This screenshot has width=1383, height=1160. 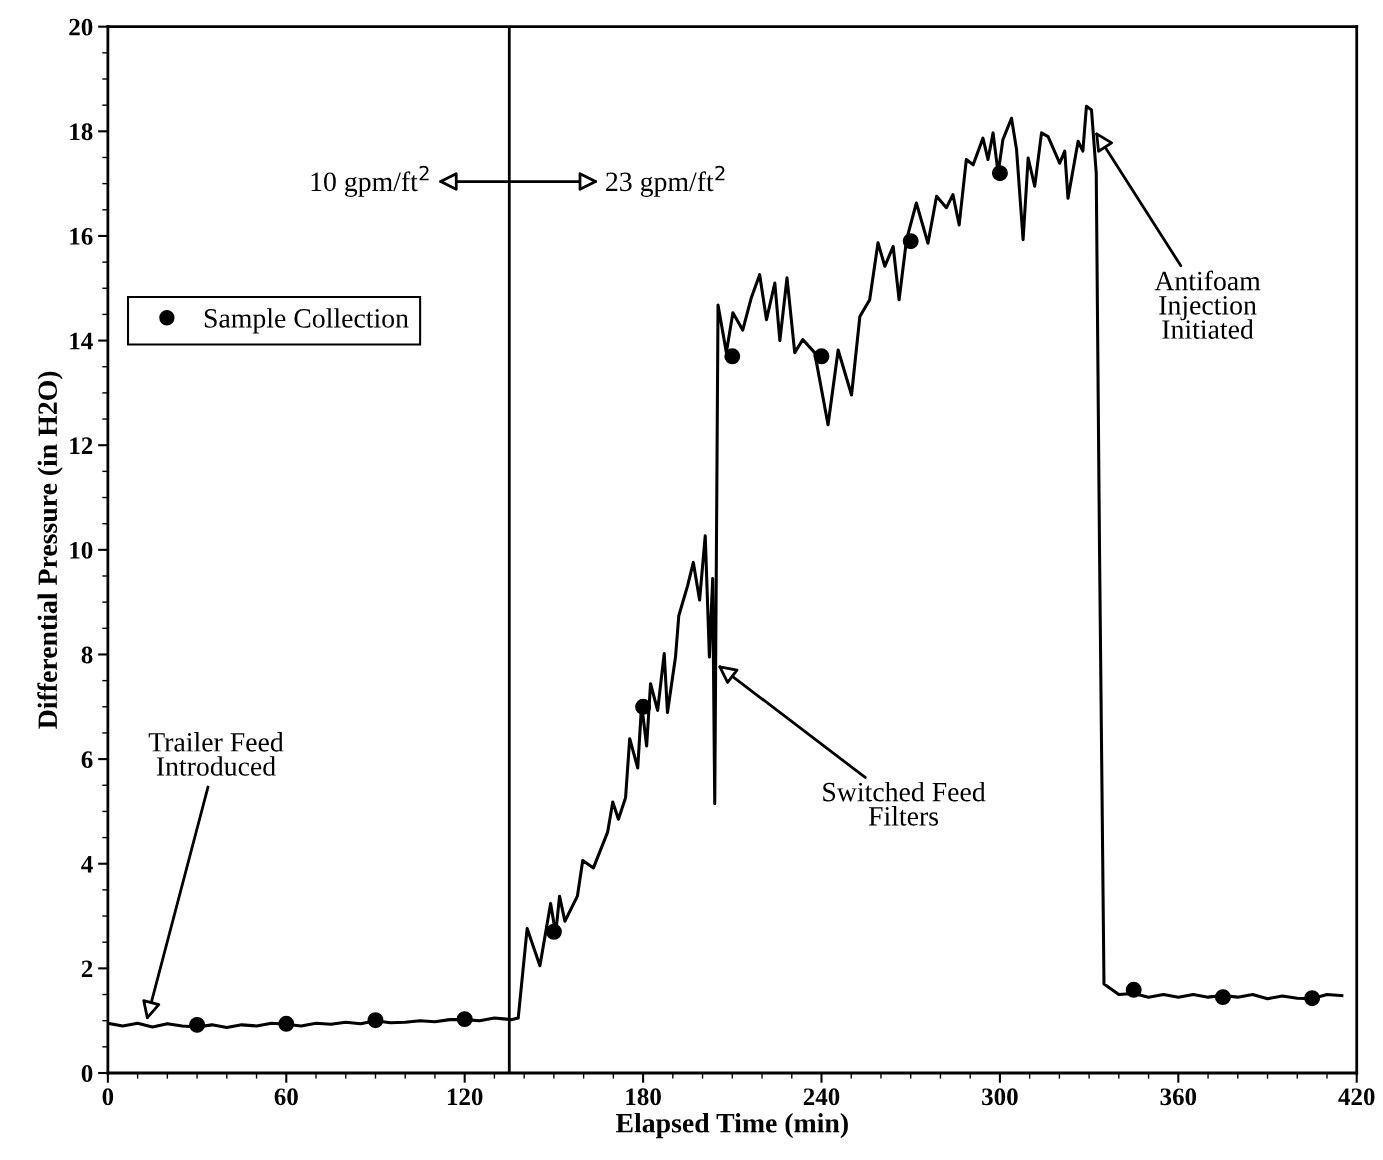 I want to click on annotation: Trailer Feed Introduced, so click(x=216, y=754).